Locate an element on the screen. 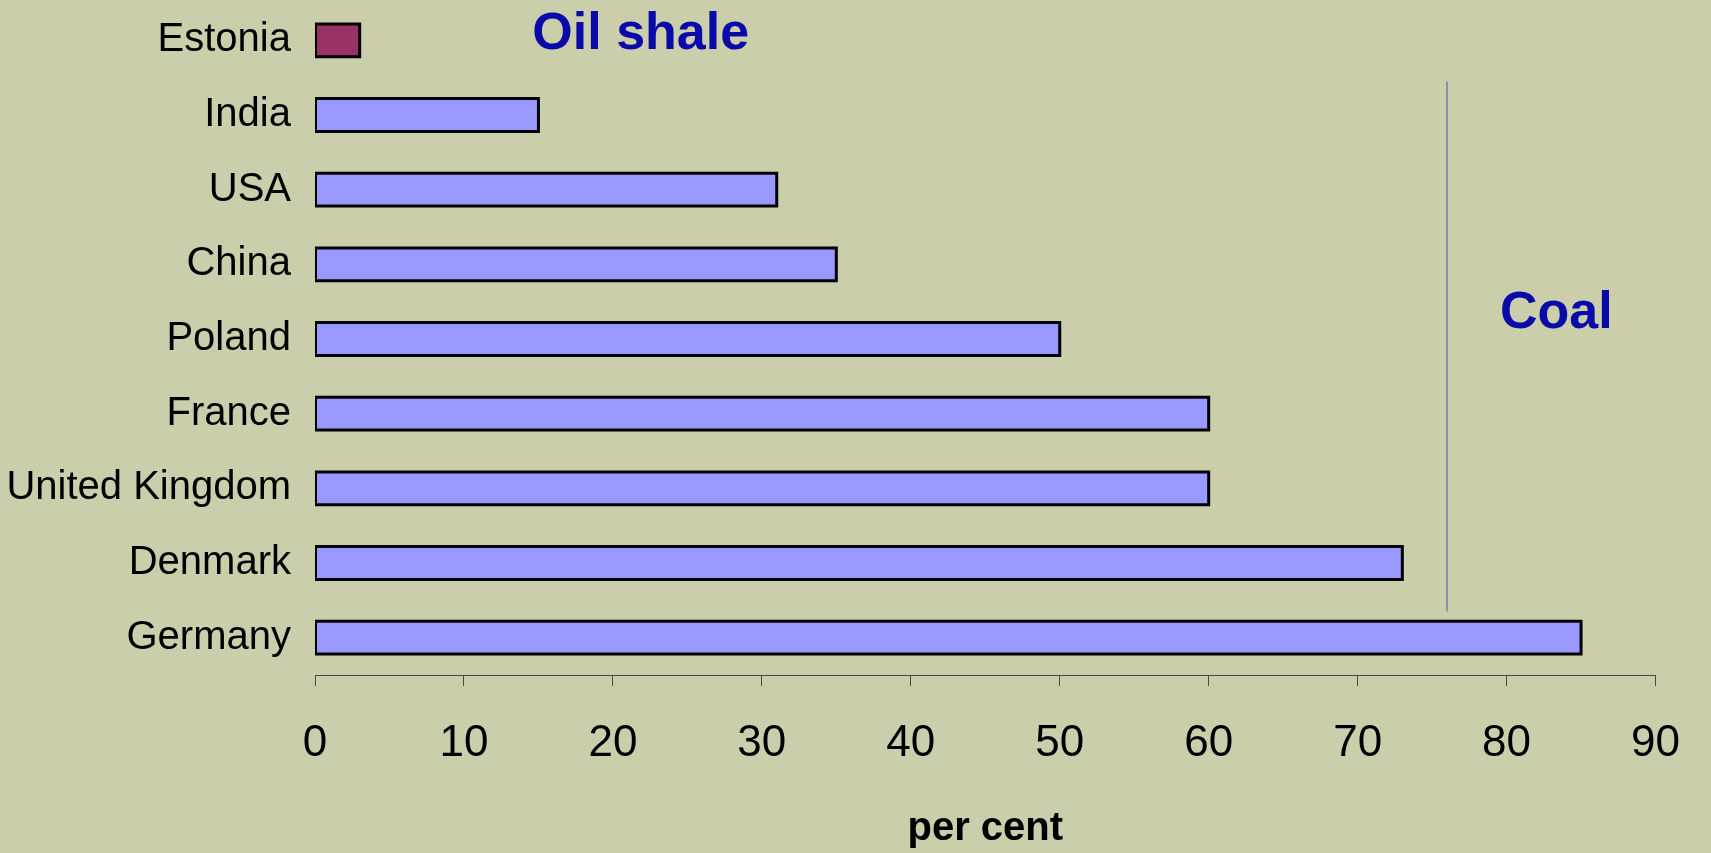 Image resolution: width=1711 pixels, height=853 pixels. y-tick-label: USA is located at coordinates (250, 186).